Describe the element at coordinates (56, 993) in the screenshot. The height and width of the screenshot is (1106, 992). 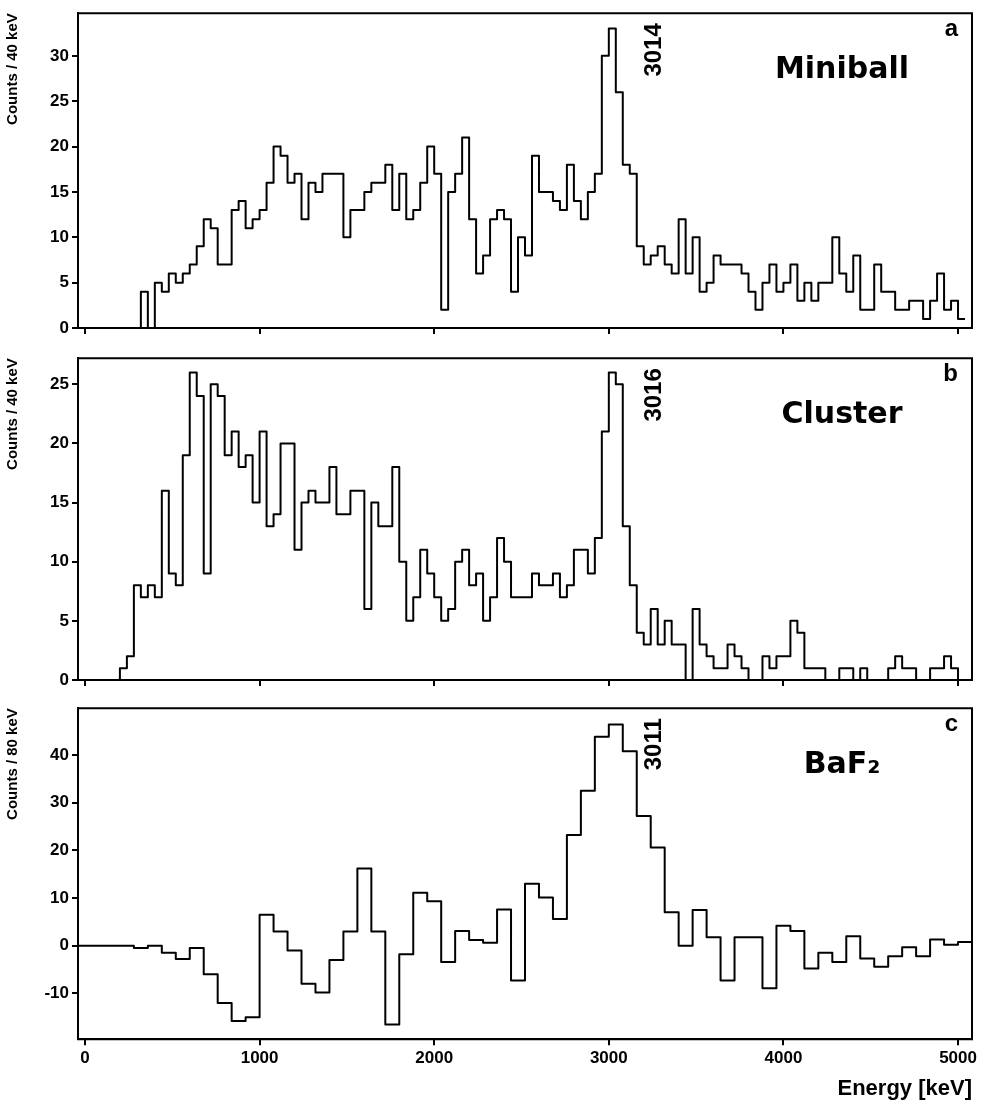
I see `y-tick-label: -10` at that location.